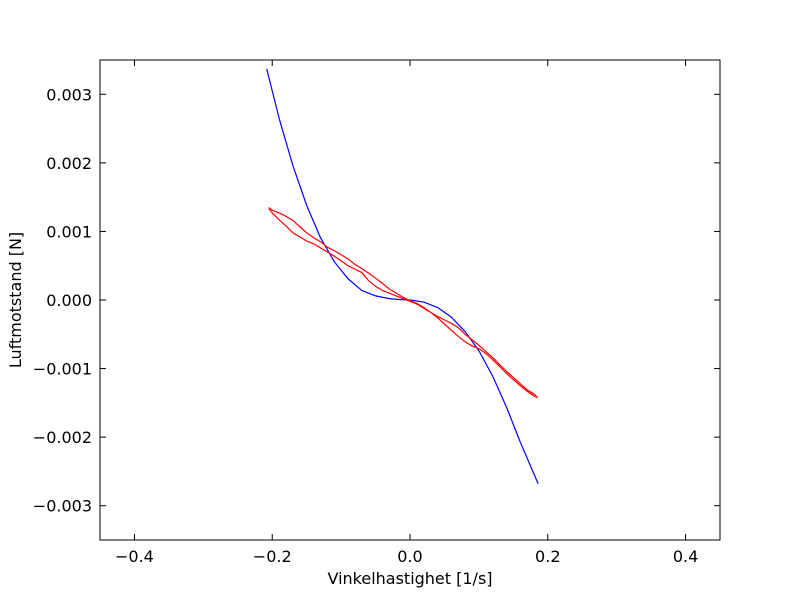  Describe the element at coordinates (62, 506) in the screenshot. I see `y-tick-label: −0.003` at that location.